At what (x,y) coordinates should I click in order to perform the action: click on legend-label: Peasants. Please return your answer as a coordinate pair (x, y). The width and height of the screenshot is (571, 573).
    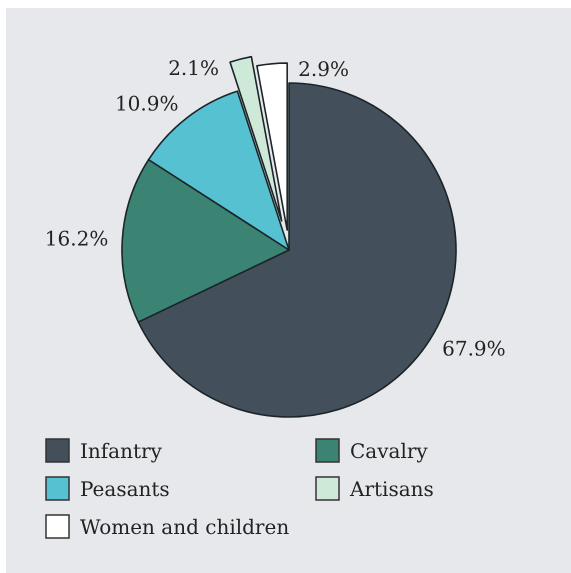
    Looking at the image, I should click on (125, 489).